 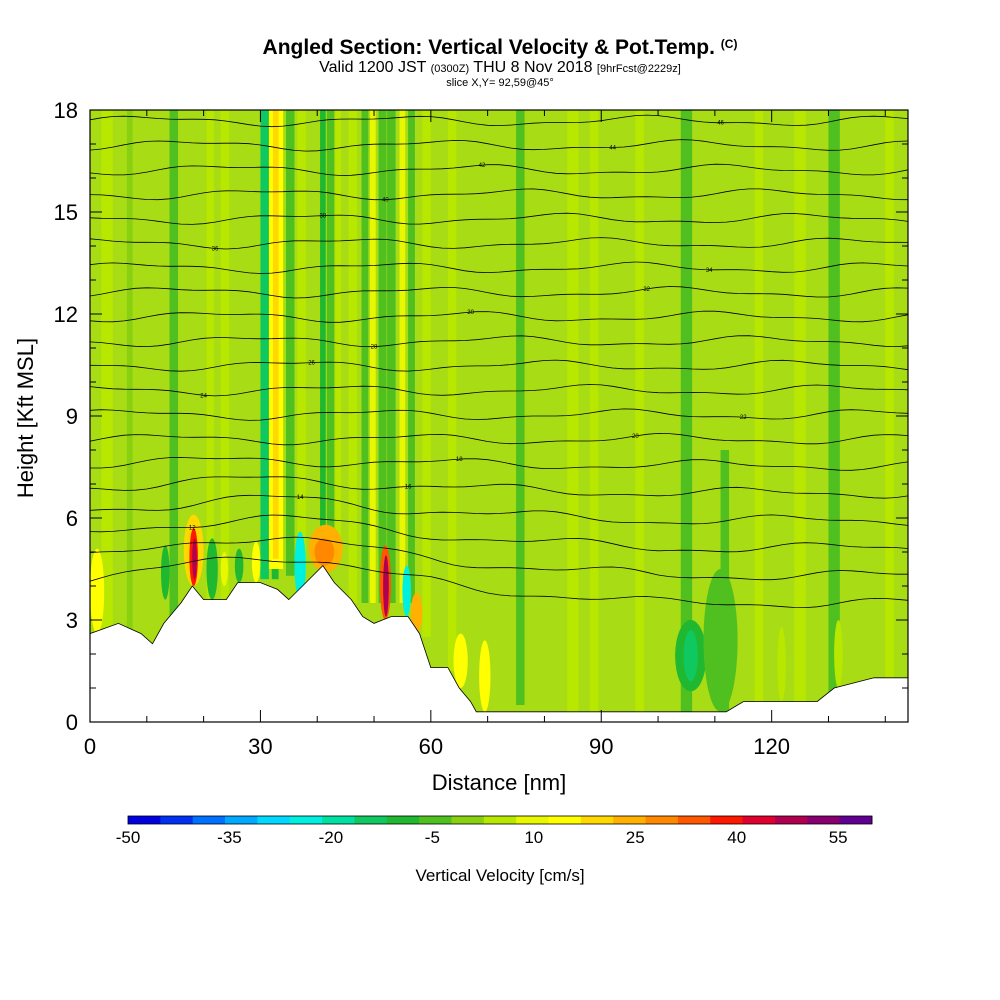 I want to click on theta-label-12: 36, so click(x=215, y=250).